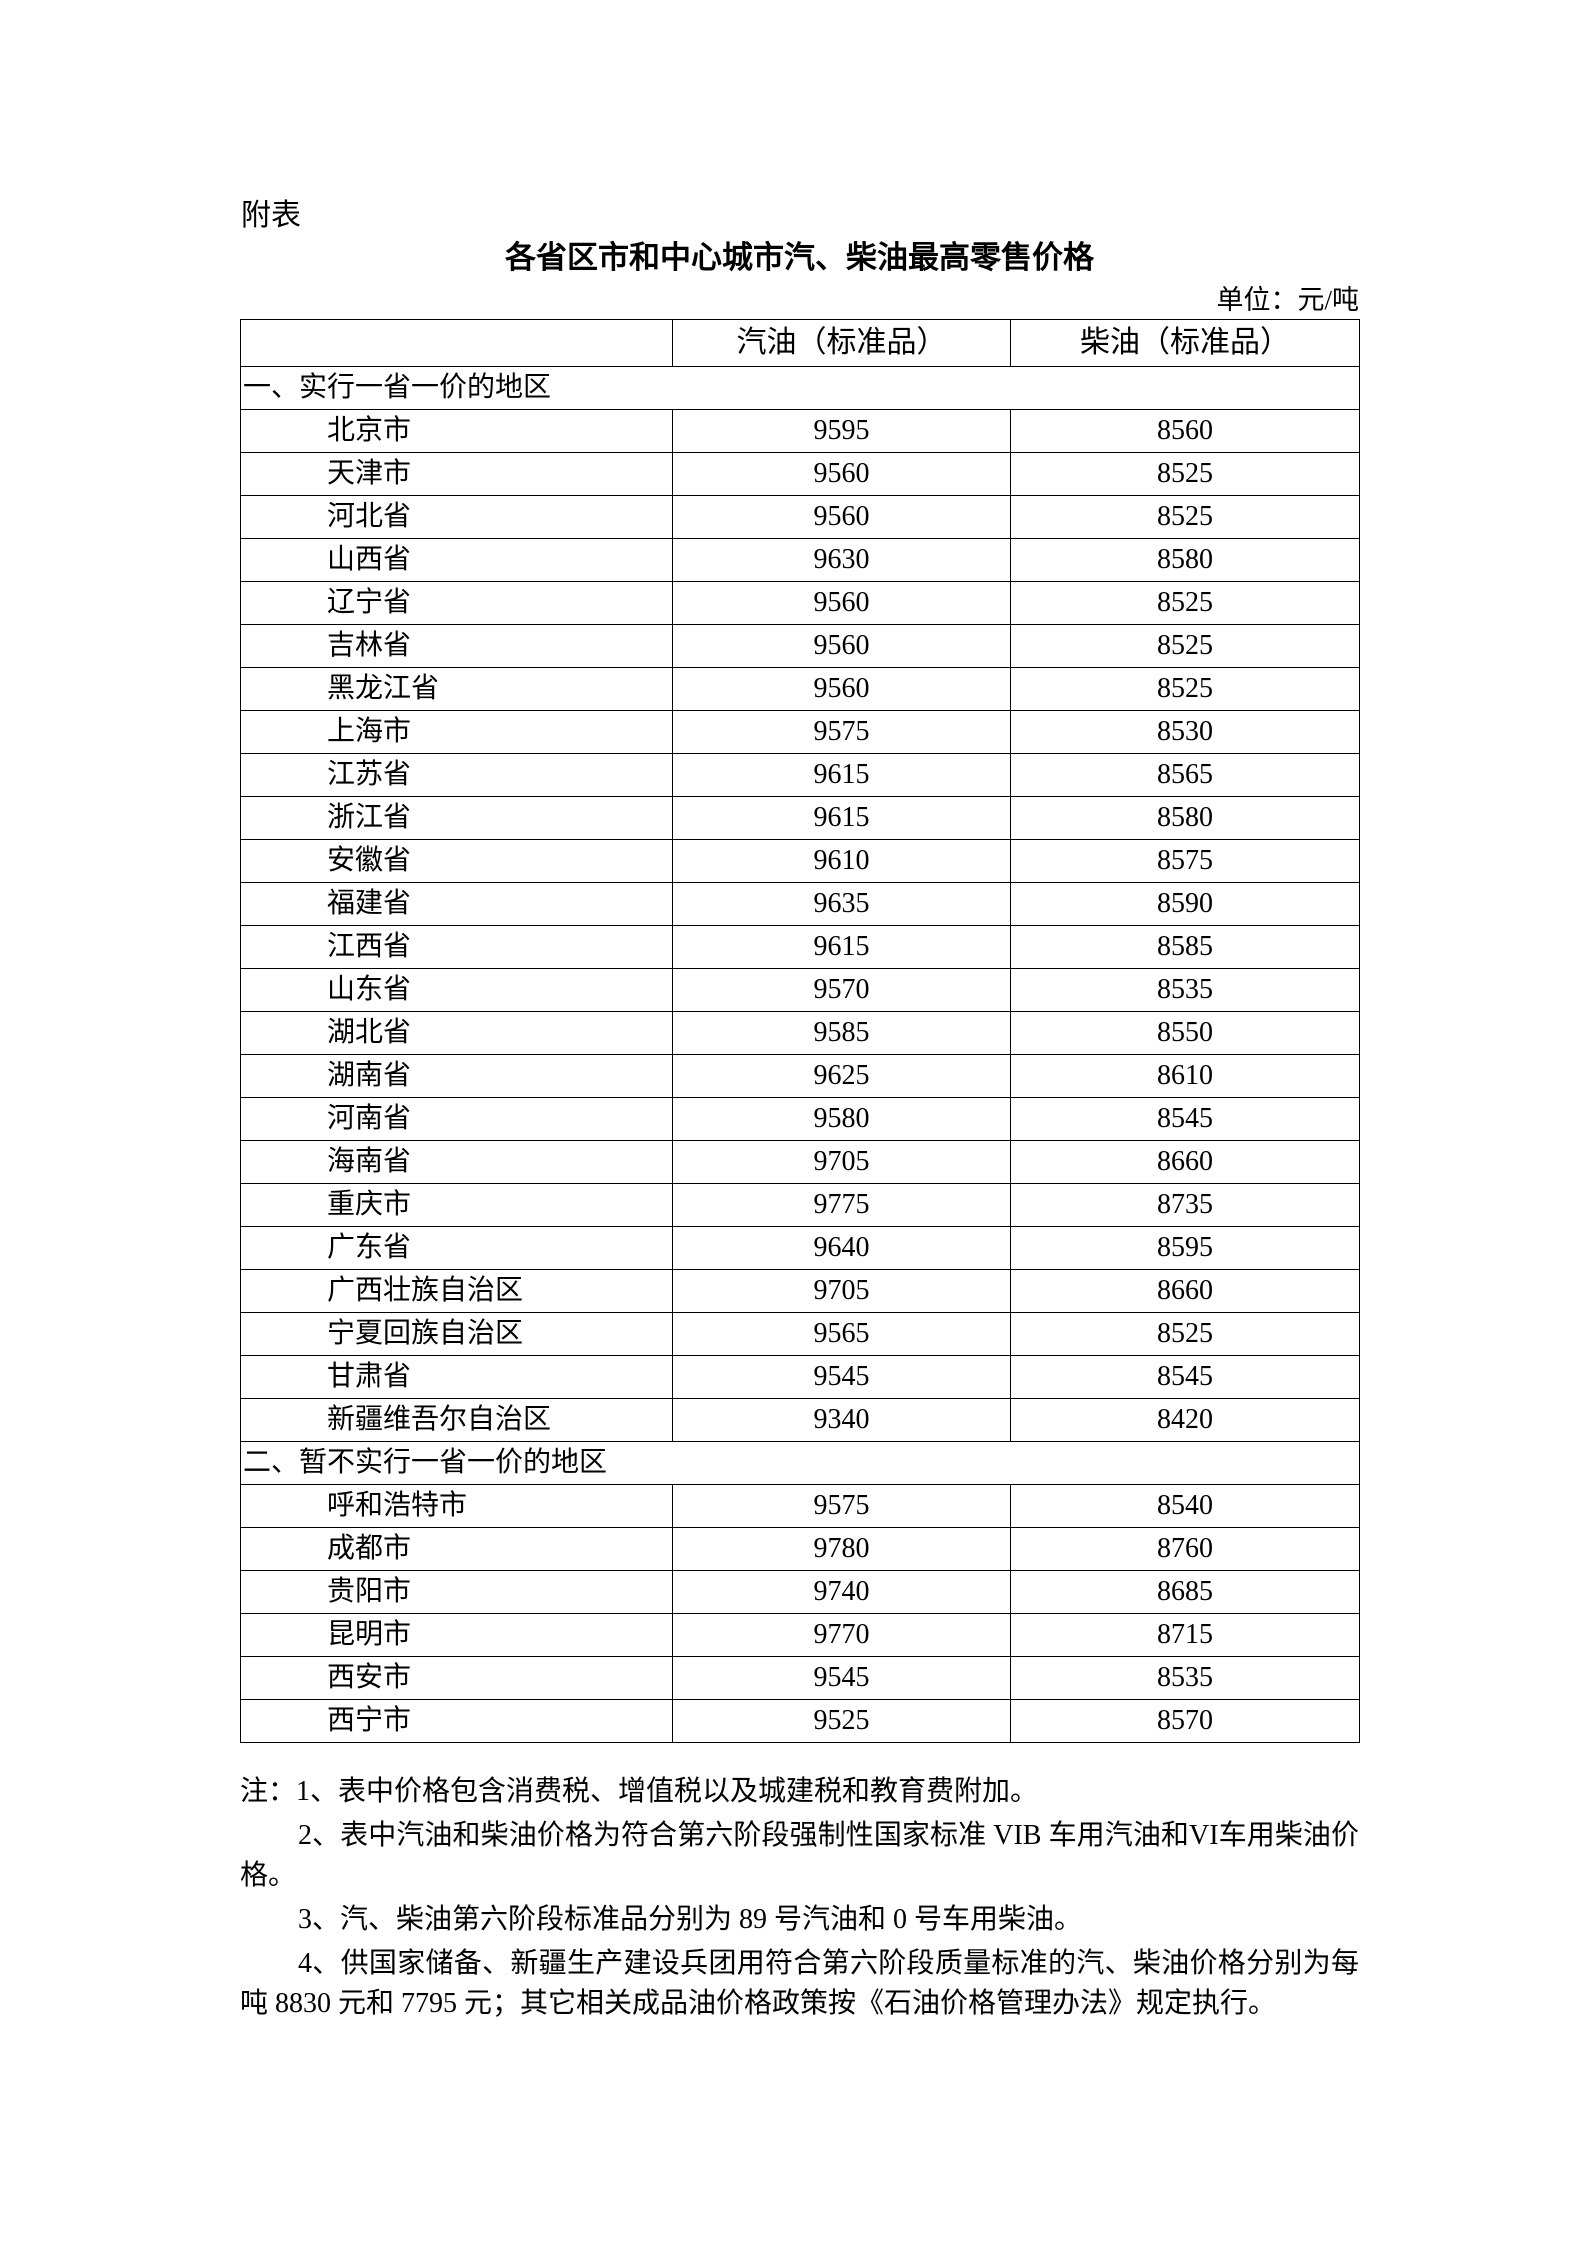 This screenshot has width=1587, height=2245. What do you see at coordinates (456, 1420) in the screenshot?
I see `region-name: 新疆维吾尔自治区` at bounding box center [456, 1420].